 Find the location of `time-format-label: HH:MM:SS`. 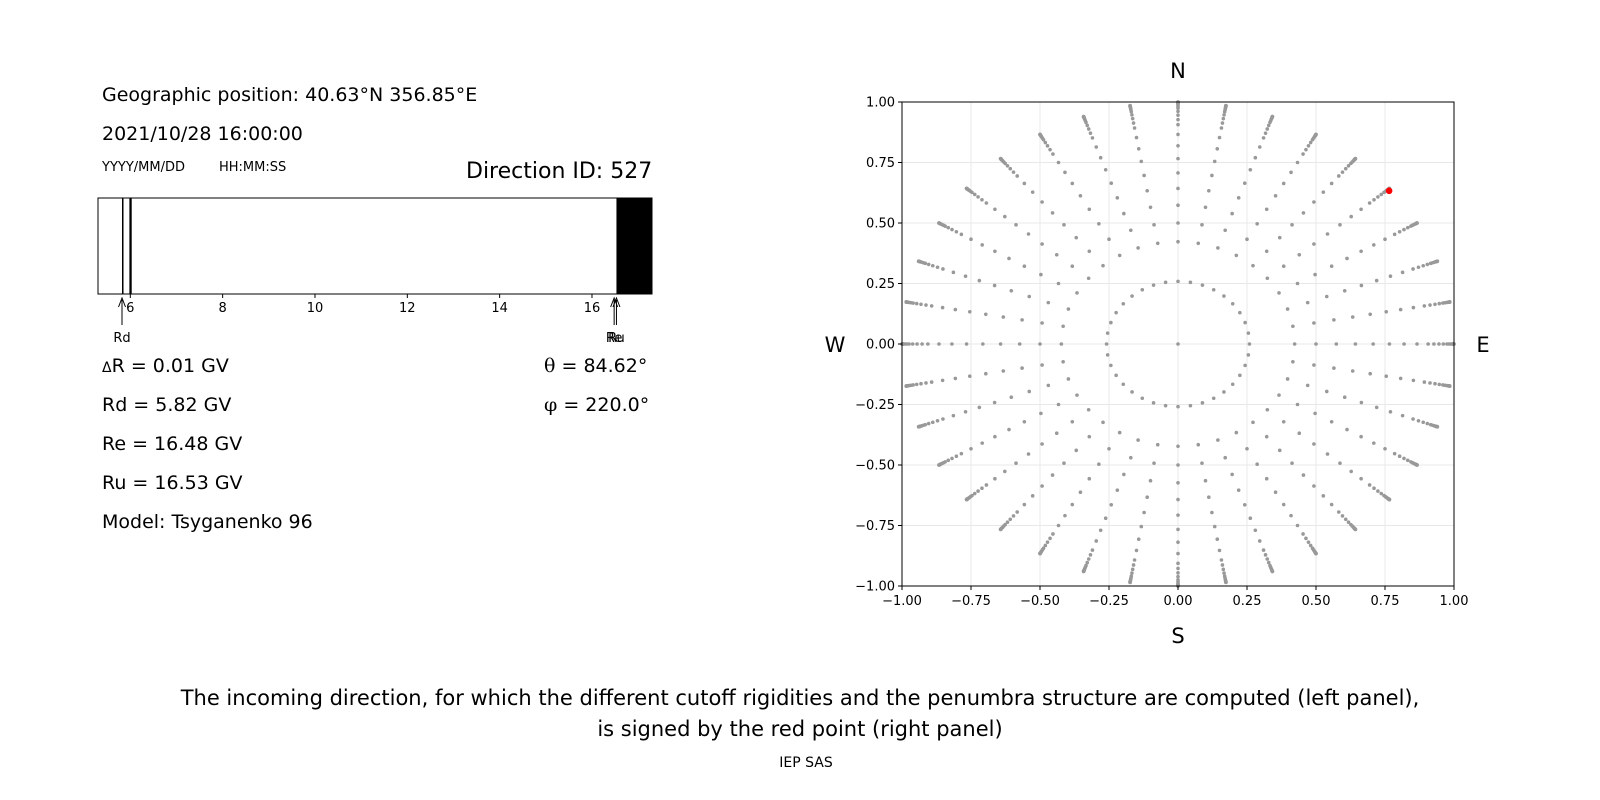

time-format-label: HH:MM:SS is located at coordinates (253, 167).